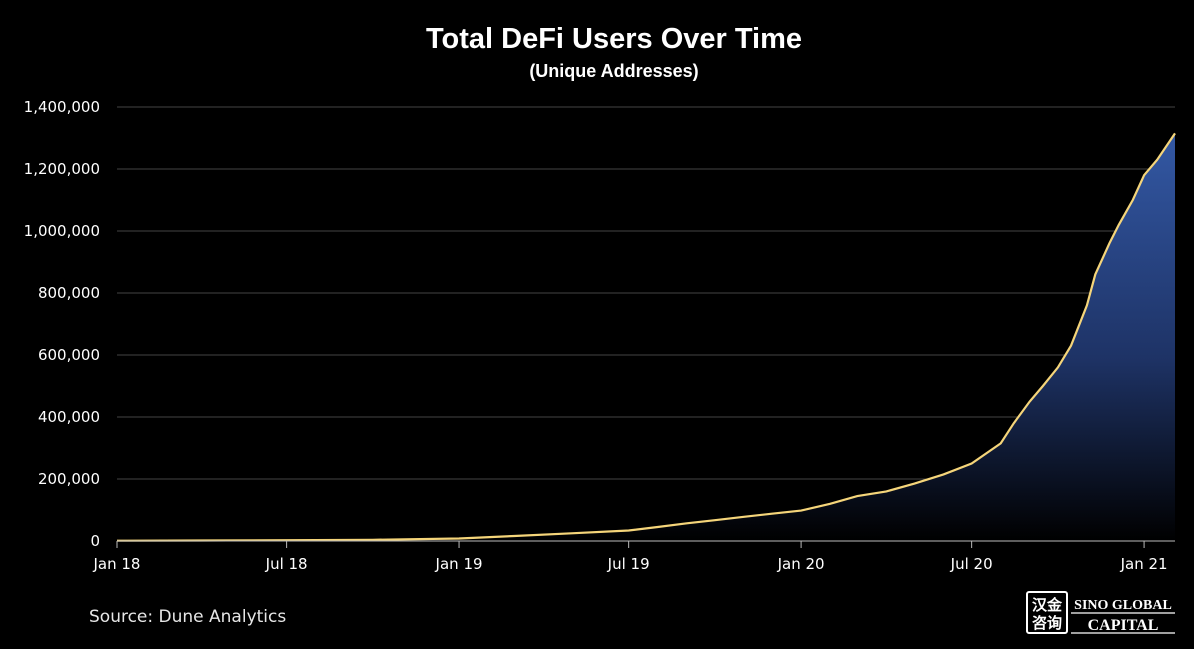  What do you see at coordinates (1047, 605) in the screenshot?
I see `logo-seal-text-top: 汉金` at bounding box center [1047, 605].